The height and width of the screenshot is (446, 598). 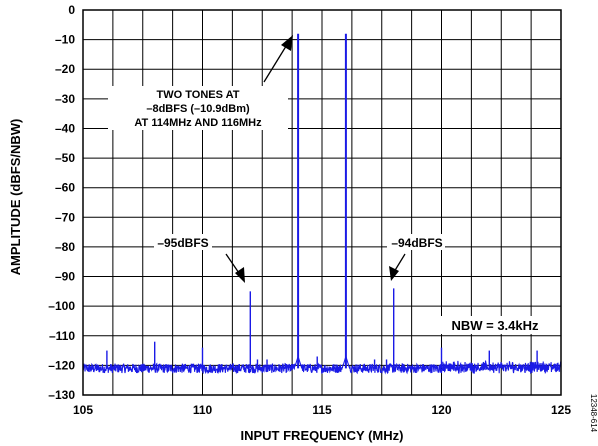 What do you see at coordinates (240, 275) in the screenshot?
I see `annotation-left-spur-arrow-head` at bounding box center [240, 275].